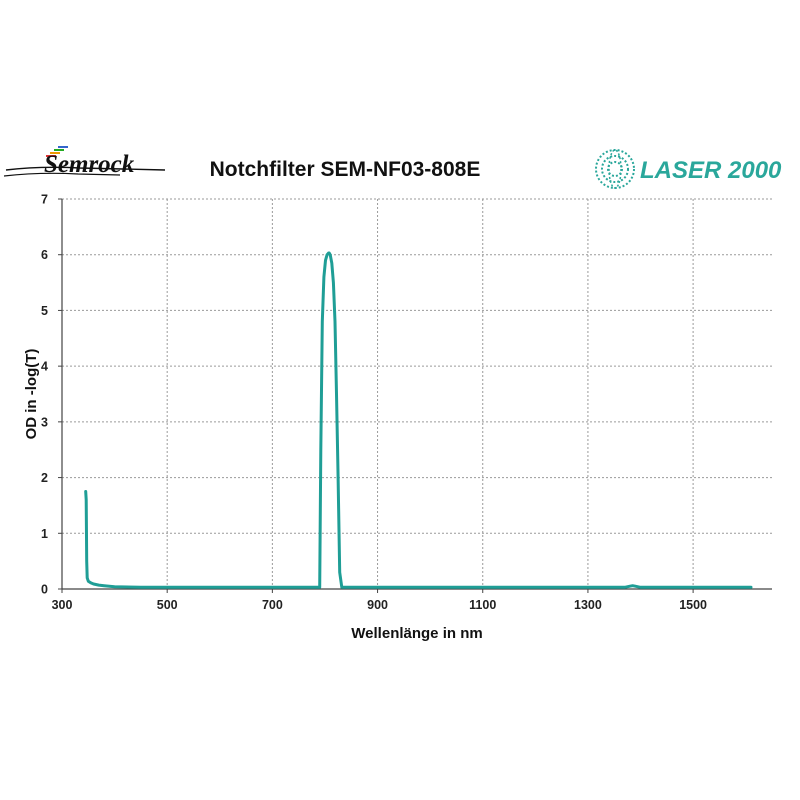  Describe the element at coordinates (44, 478) in the screenshot. I see `y-tick-label: 2` at that location.